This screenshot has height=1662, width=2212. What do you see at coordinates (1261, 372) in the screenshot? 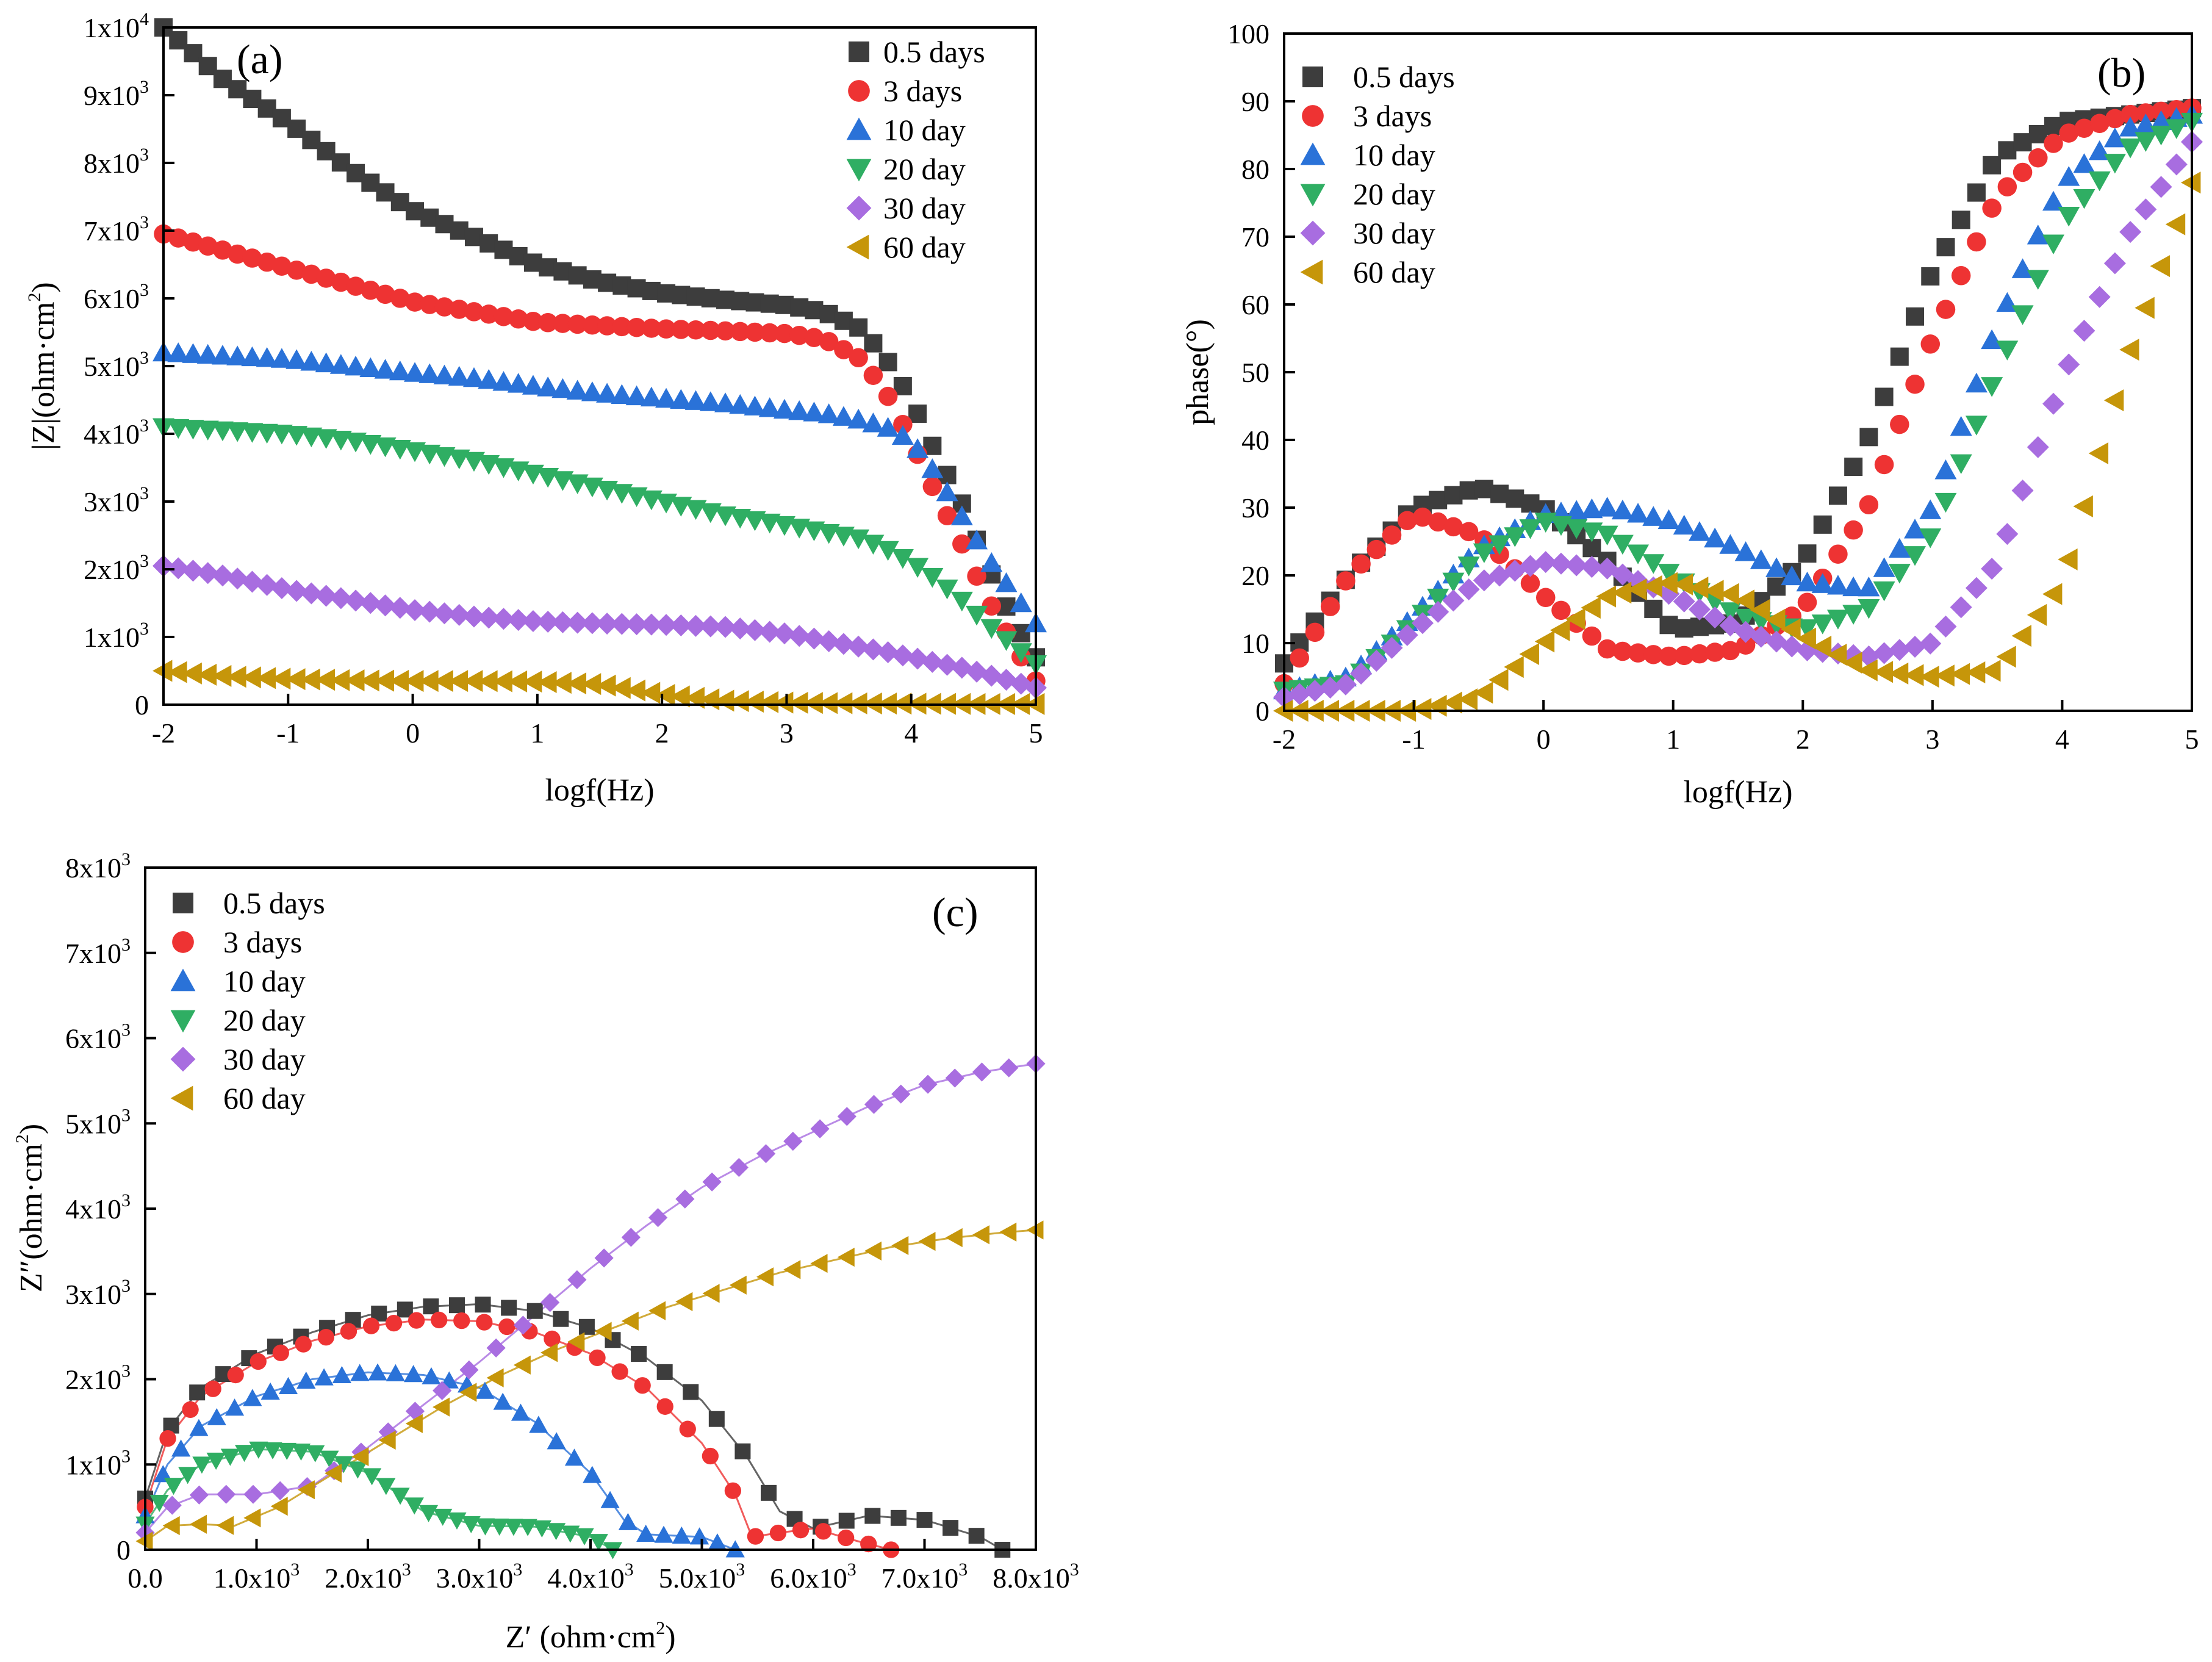
I see `panel-b-y-ticks: 0 10 20 30 40 50 60 70 80 90 100` at bounding box center [1261, 372].